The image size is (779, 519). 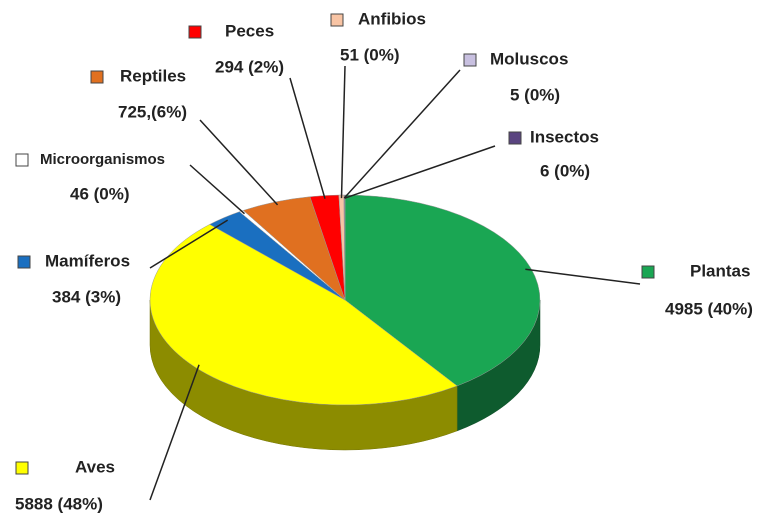 I want to click on value-label: 51 (0%), so click(x=370, y=54).